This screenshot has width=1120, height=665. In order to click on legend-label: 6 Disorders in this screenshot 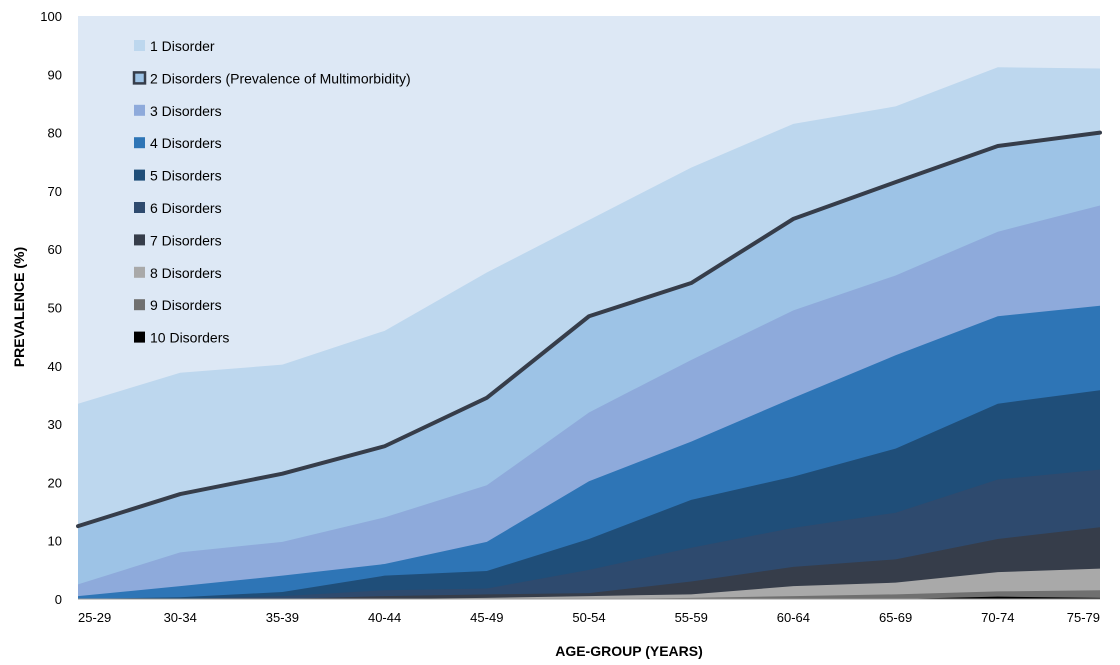, I will do `click(186, 208)`.